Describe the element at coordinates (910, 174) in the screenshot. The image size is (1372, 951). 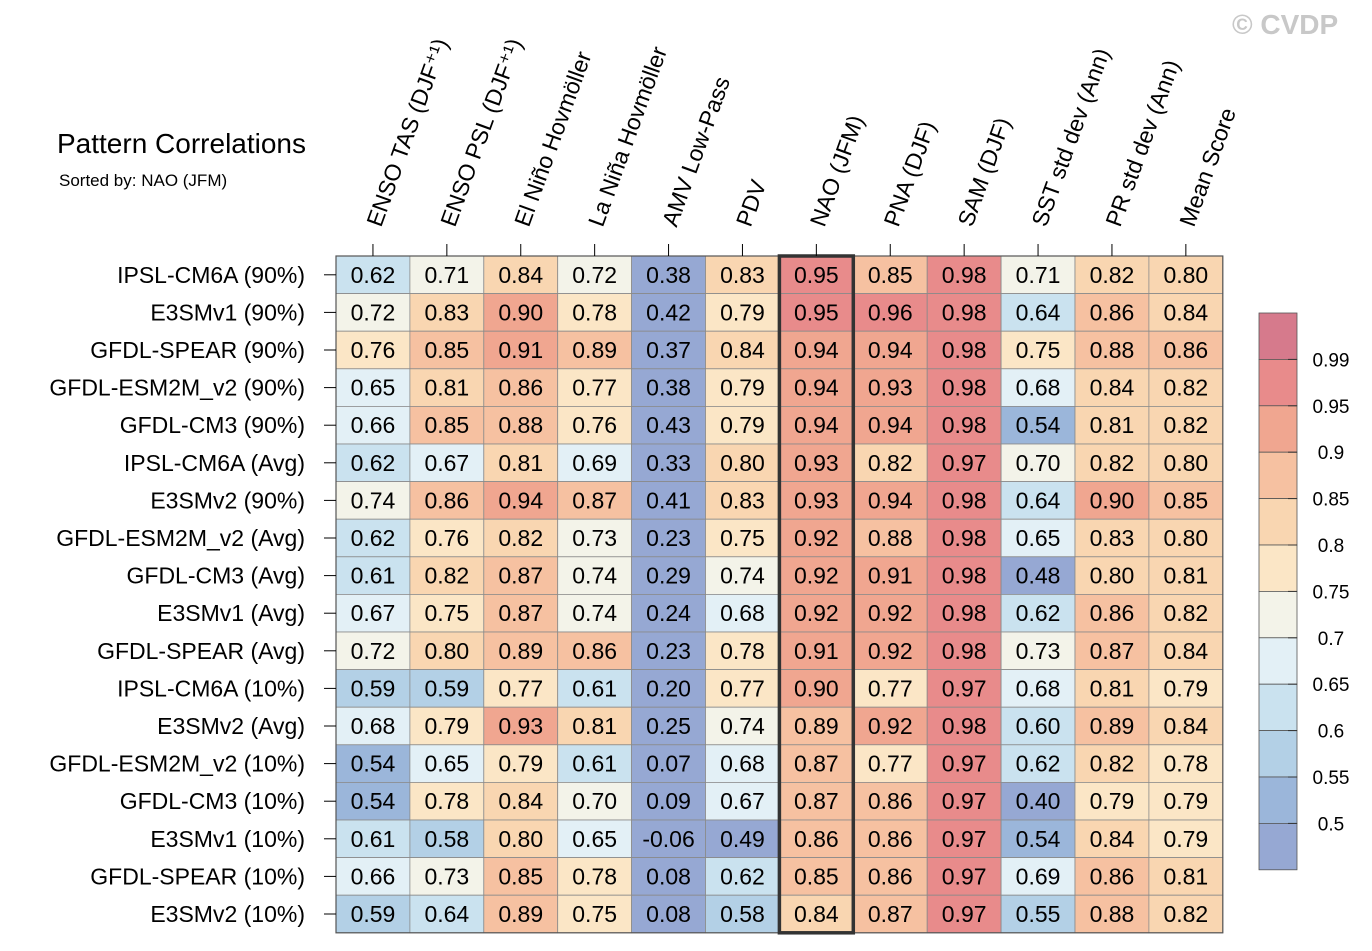
I see `column-label: PNA (DJF)` at that location.